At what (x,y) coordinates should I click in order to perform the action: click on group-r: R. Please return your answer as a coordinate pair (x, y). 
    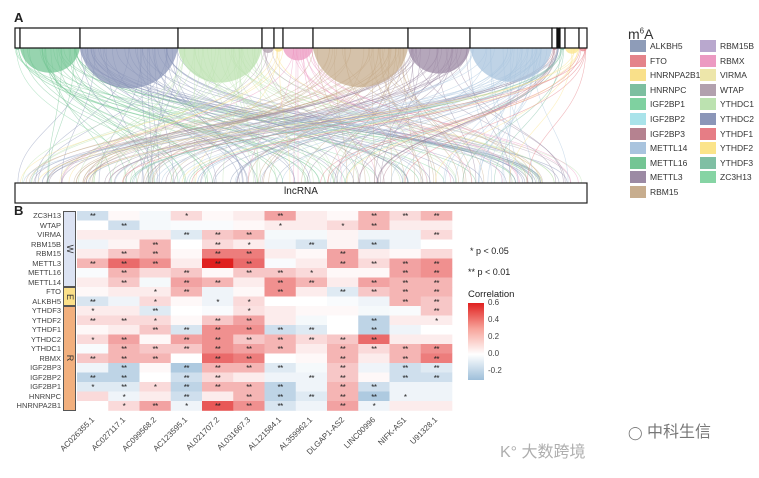
    Looking at the image, I should click on (69, 358).